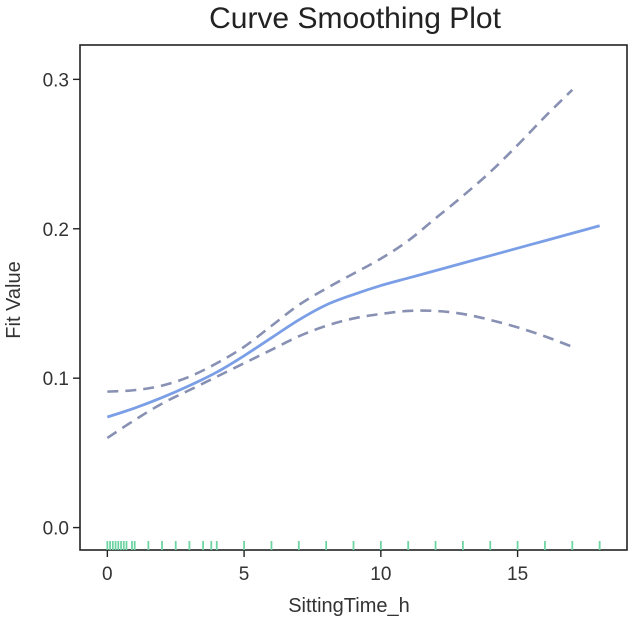 This screenshot has height=626, width=638. I want to click on x-axis-label: SittingTime_h, so click(349, 606).